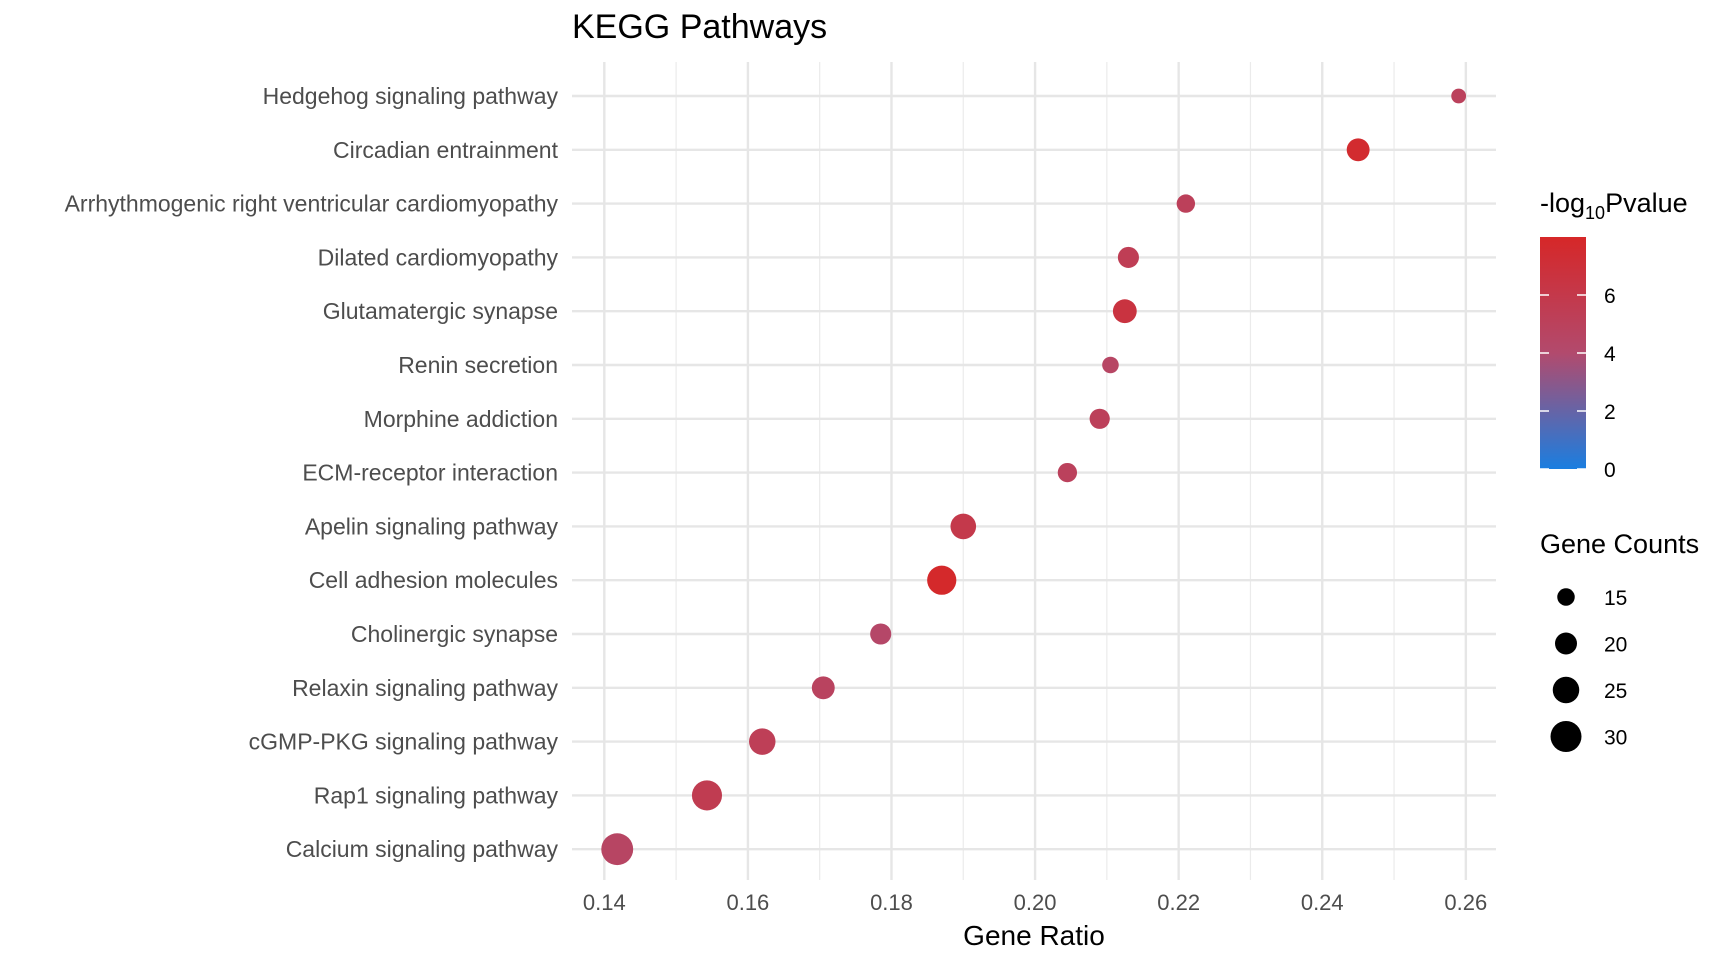 This screenshot has height=960, width=1728. I want to click on y-tick-label: Morphine addiction, so click(461, 419).